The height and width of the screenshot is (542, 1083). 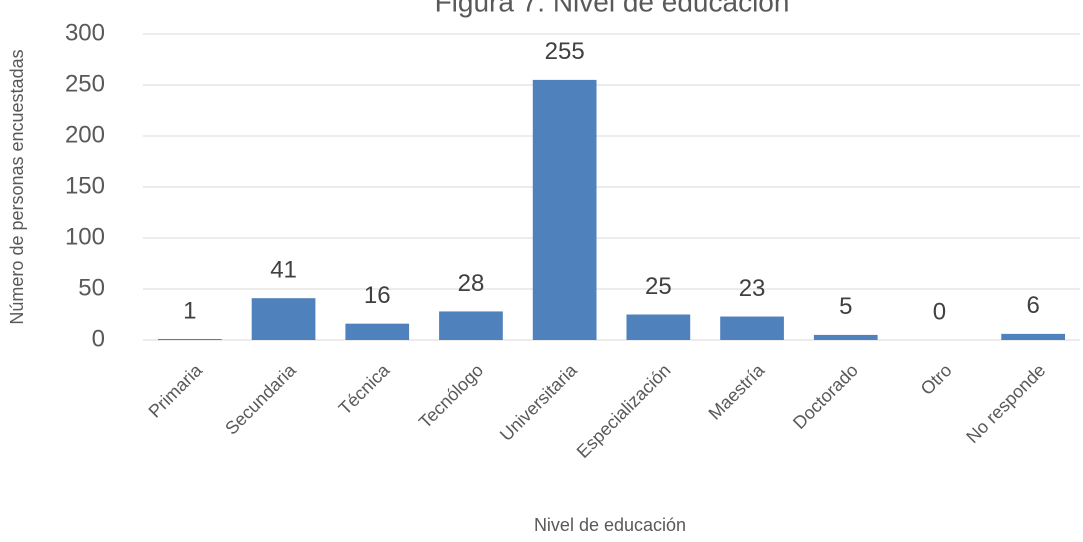 What do you see at coordinates (539, 402) in the screenshot?
I see `x-tick-label: Universitaria` at bounding box center [539, 402].